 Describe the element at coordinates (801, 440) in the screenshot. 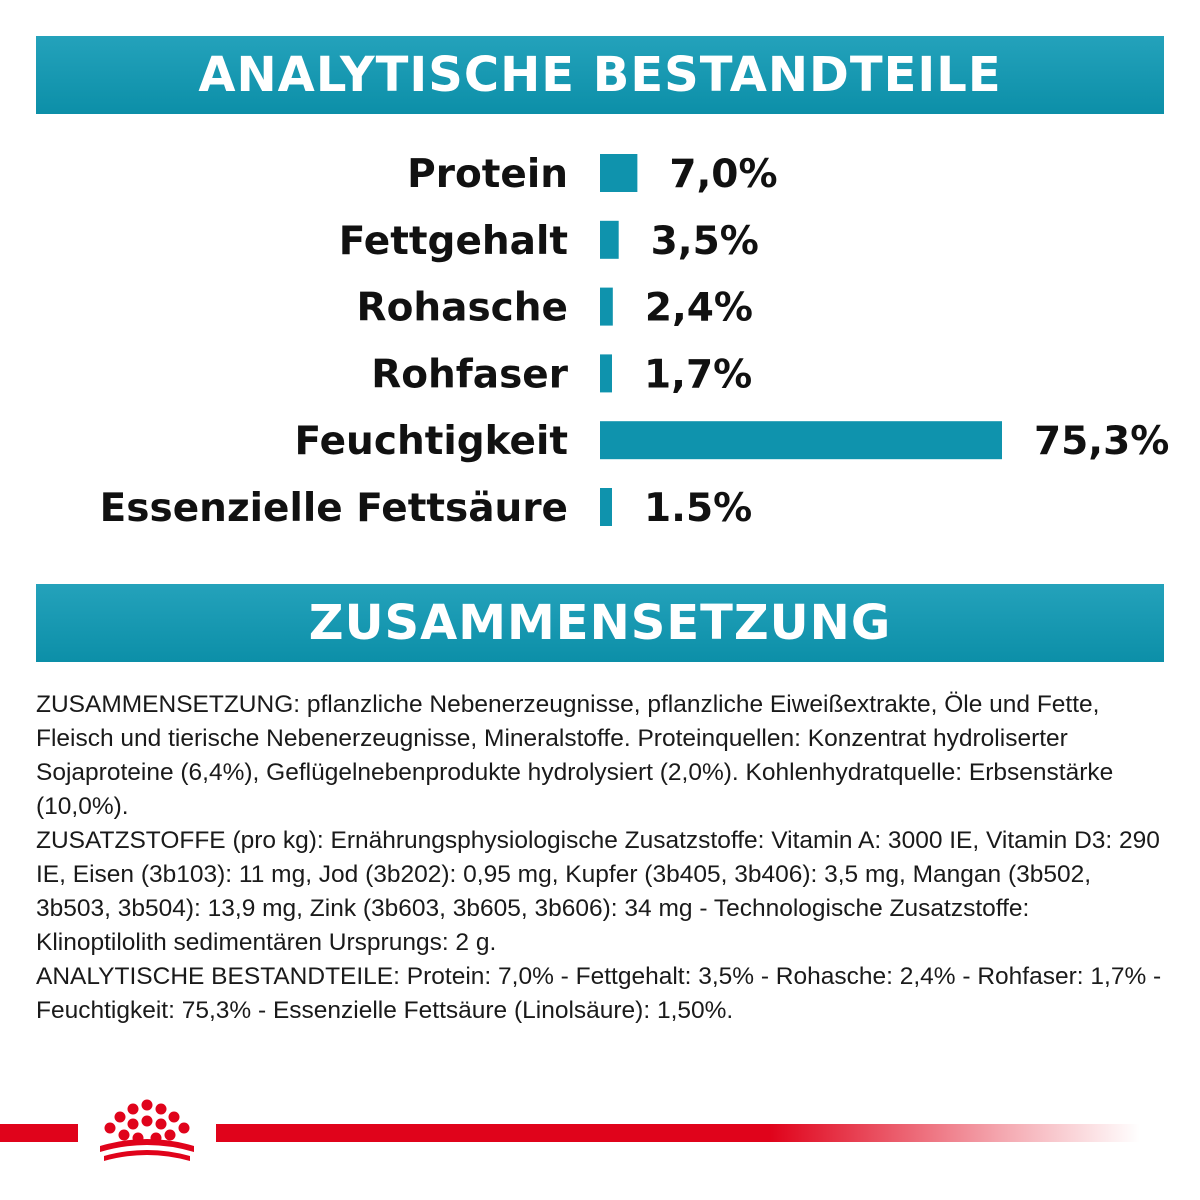

I see `bar-feuchtigkeit` at that location.